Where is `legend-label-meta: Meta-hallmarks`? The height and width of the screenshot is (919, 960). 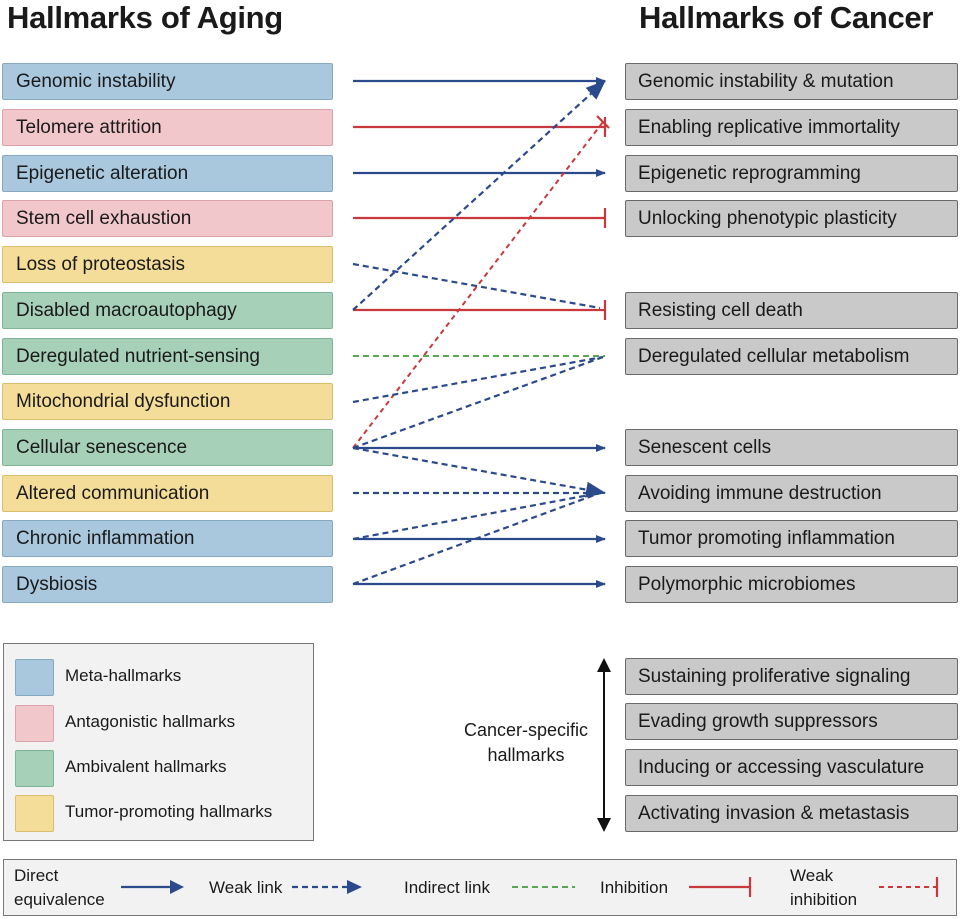 legend-label-meta: Meta-hallmarks is located at coordinates (123, 675).